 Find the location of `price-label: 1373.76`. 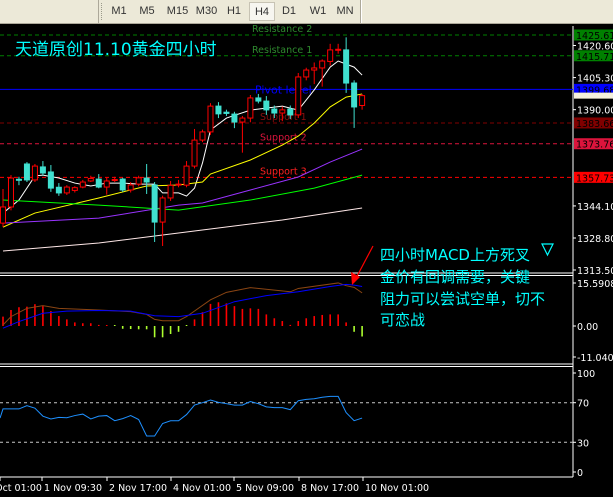

price-label: 1373.76 is located at coordinates (594, 145).